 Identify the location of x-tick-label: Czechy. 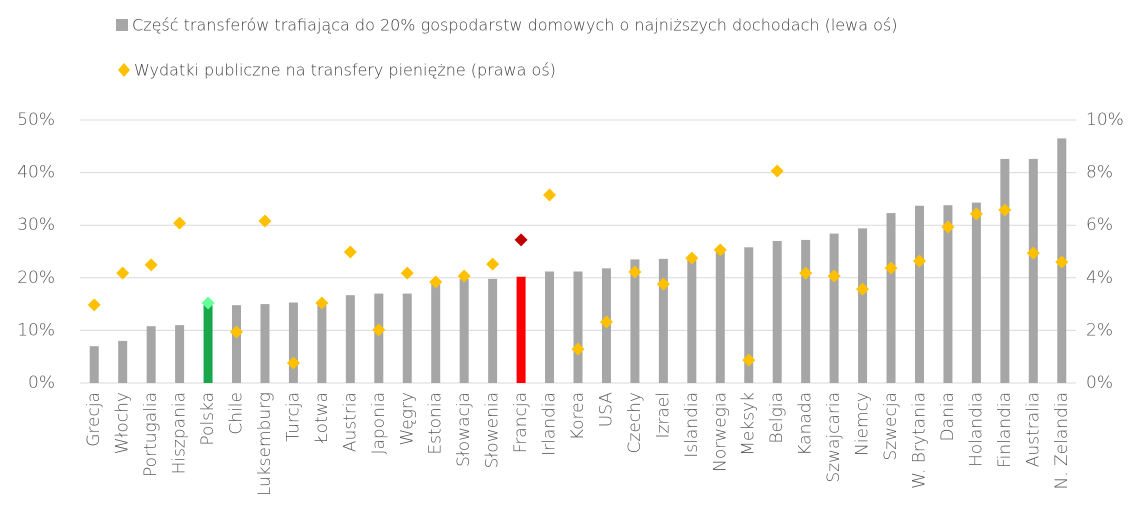
(635, 422).